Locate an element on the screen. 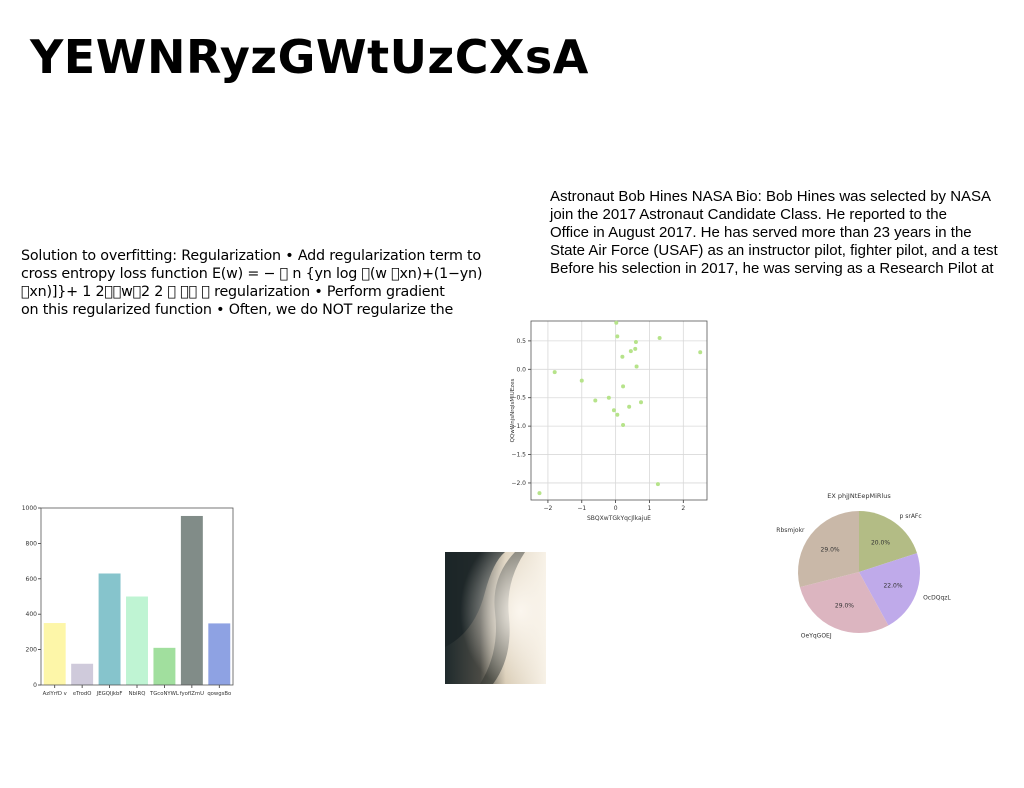 The width and height of the screenshot is (1024, 788). x-tick-label: TGcoNYWL is located at coordinates (164, 694).